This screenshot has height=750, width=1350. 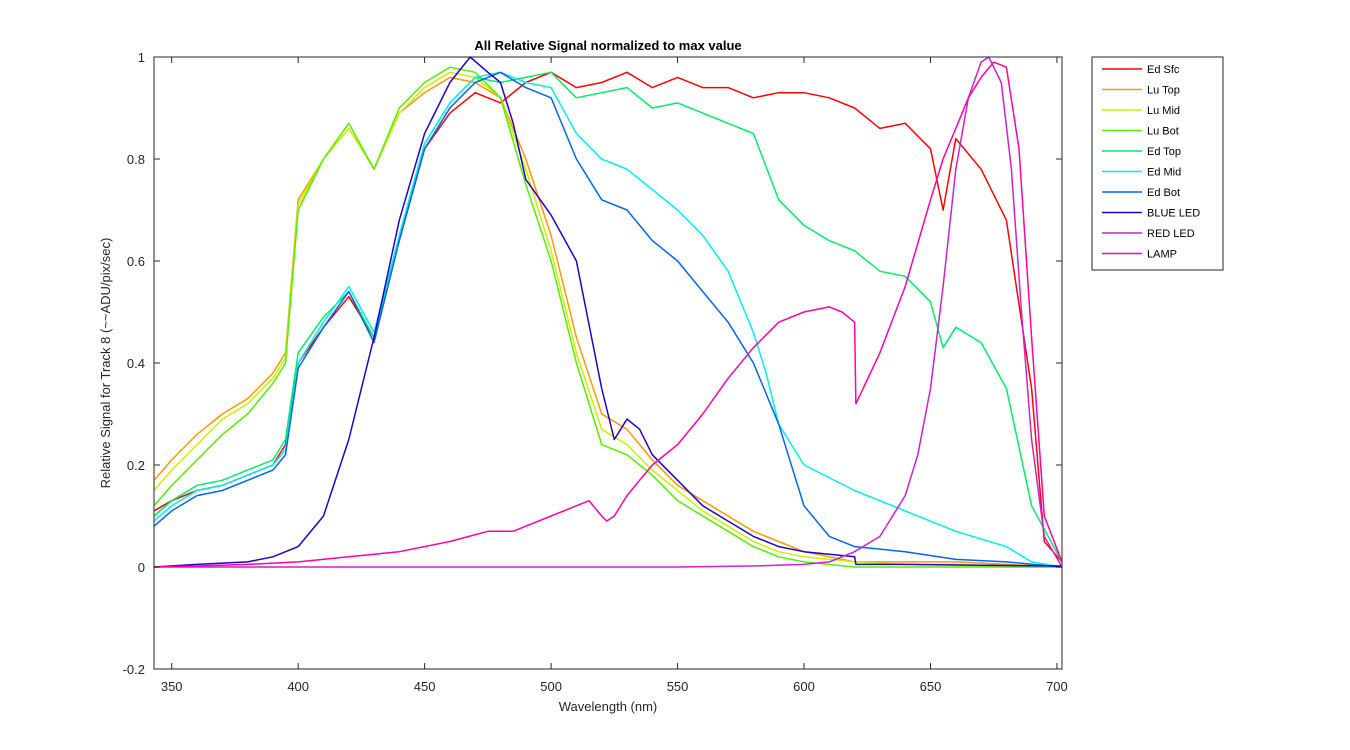 I want to click on legend-box, so click(x=1157, y=163).